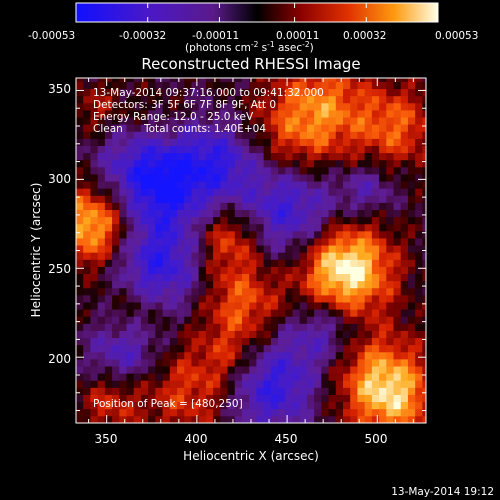 The width and height of the screenshot is (500, 500). I want to click on x-tick-labels: 350 400 450 500, so click(241, 439).